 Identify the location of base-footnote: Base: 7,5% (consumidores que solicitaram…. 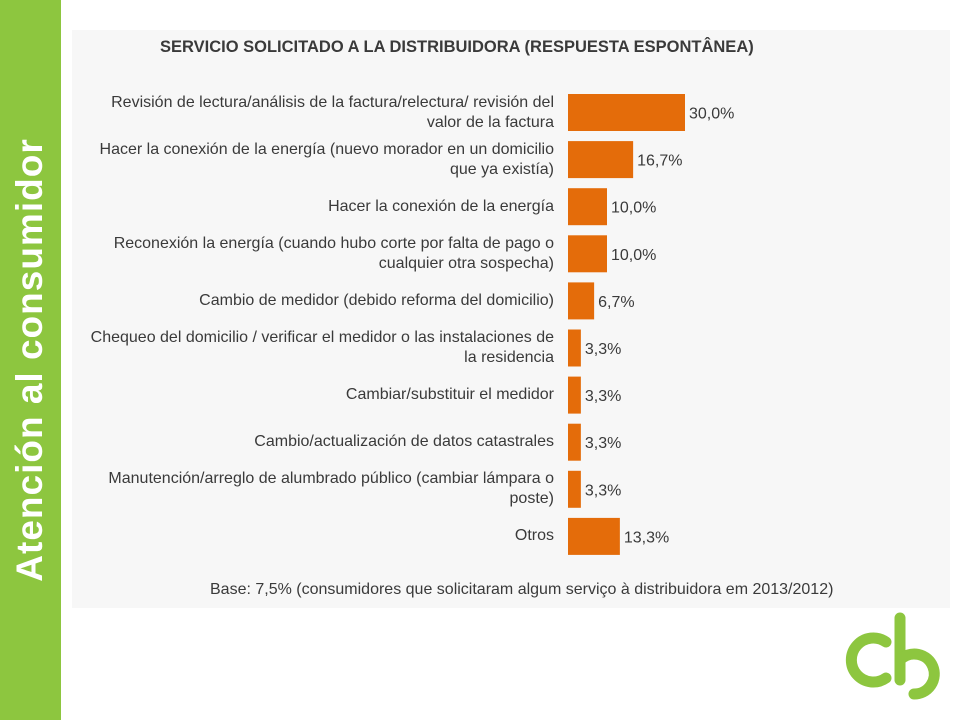
(522, 589).